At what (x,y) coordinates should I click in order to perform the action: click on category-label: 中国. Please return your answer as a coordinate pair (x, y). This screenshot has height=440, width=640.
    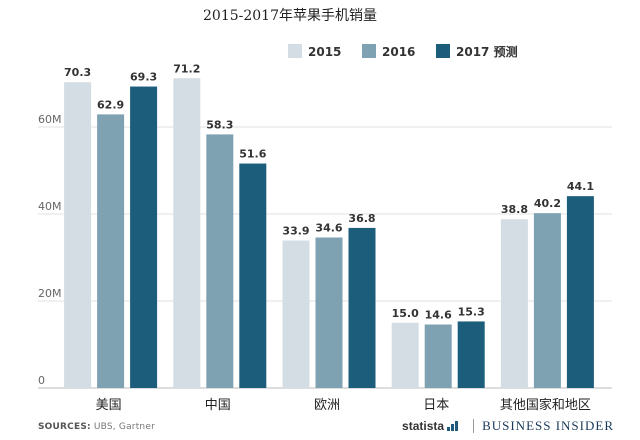
    Looking at the image, I should click on (218, 405).